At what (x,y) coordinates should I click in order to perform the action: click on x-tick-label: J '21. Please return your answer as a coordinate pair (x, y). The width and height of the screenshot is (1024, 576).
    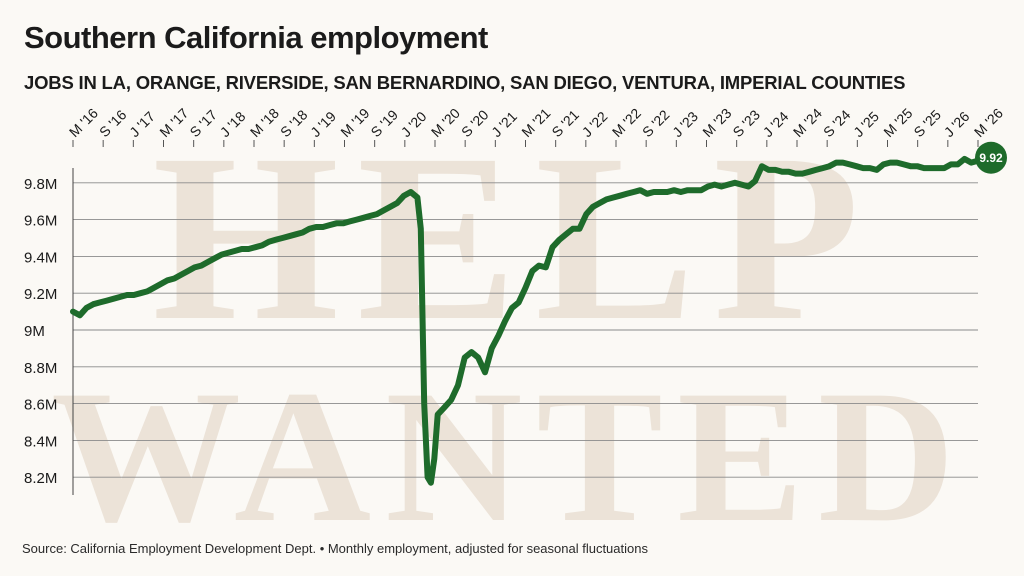
    Looking at the image, I should click on (504, 124).